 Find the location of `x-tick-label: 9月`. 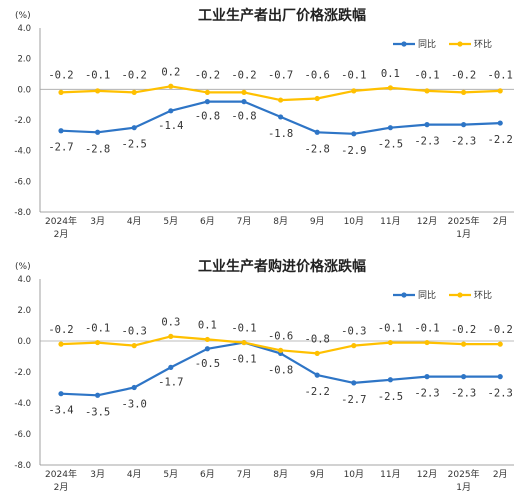

x-tick-label: 9月 is located at coordinates (317, 474).